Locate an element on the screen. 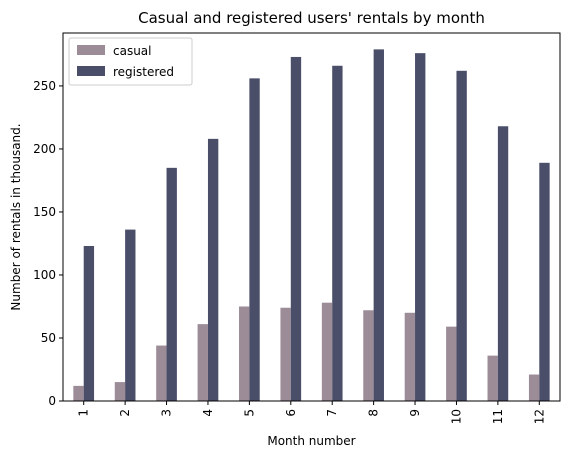 Image resolution: width=571 pixels, height=458 pixels. x-tick-label-8: 8 is located at coordinates (374, 413).